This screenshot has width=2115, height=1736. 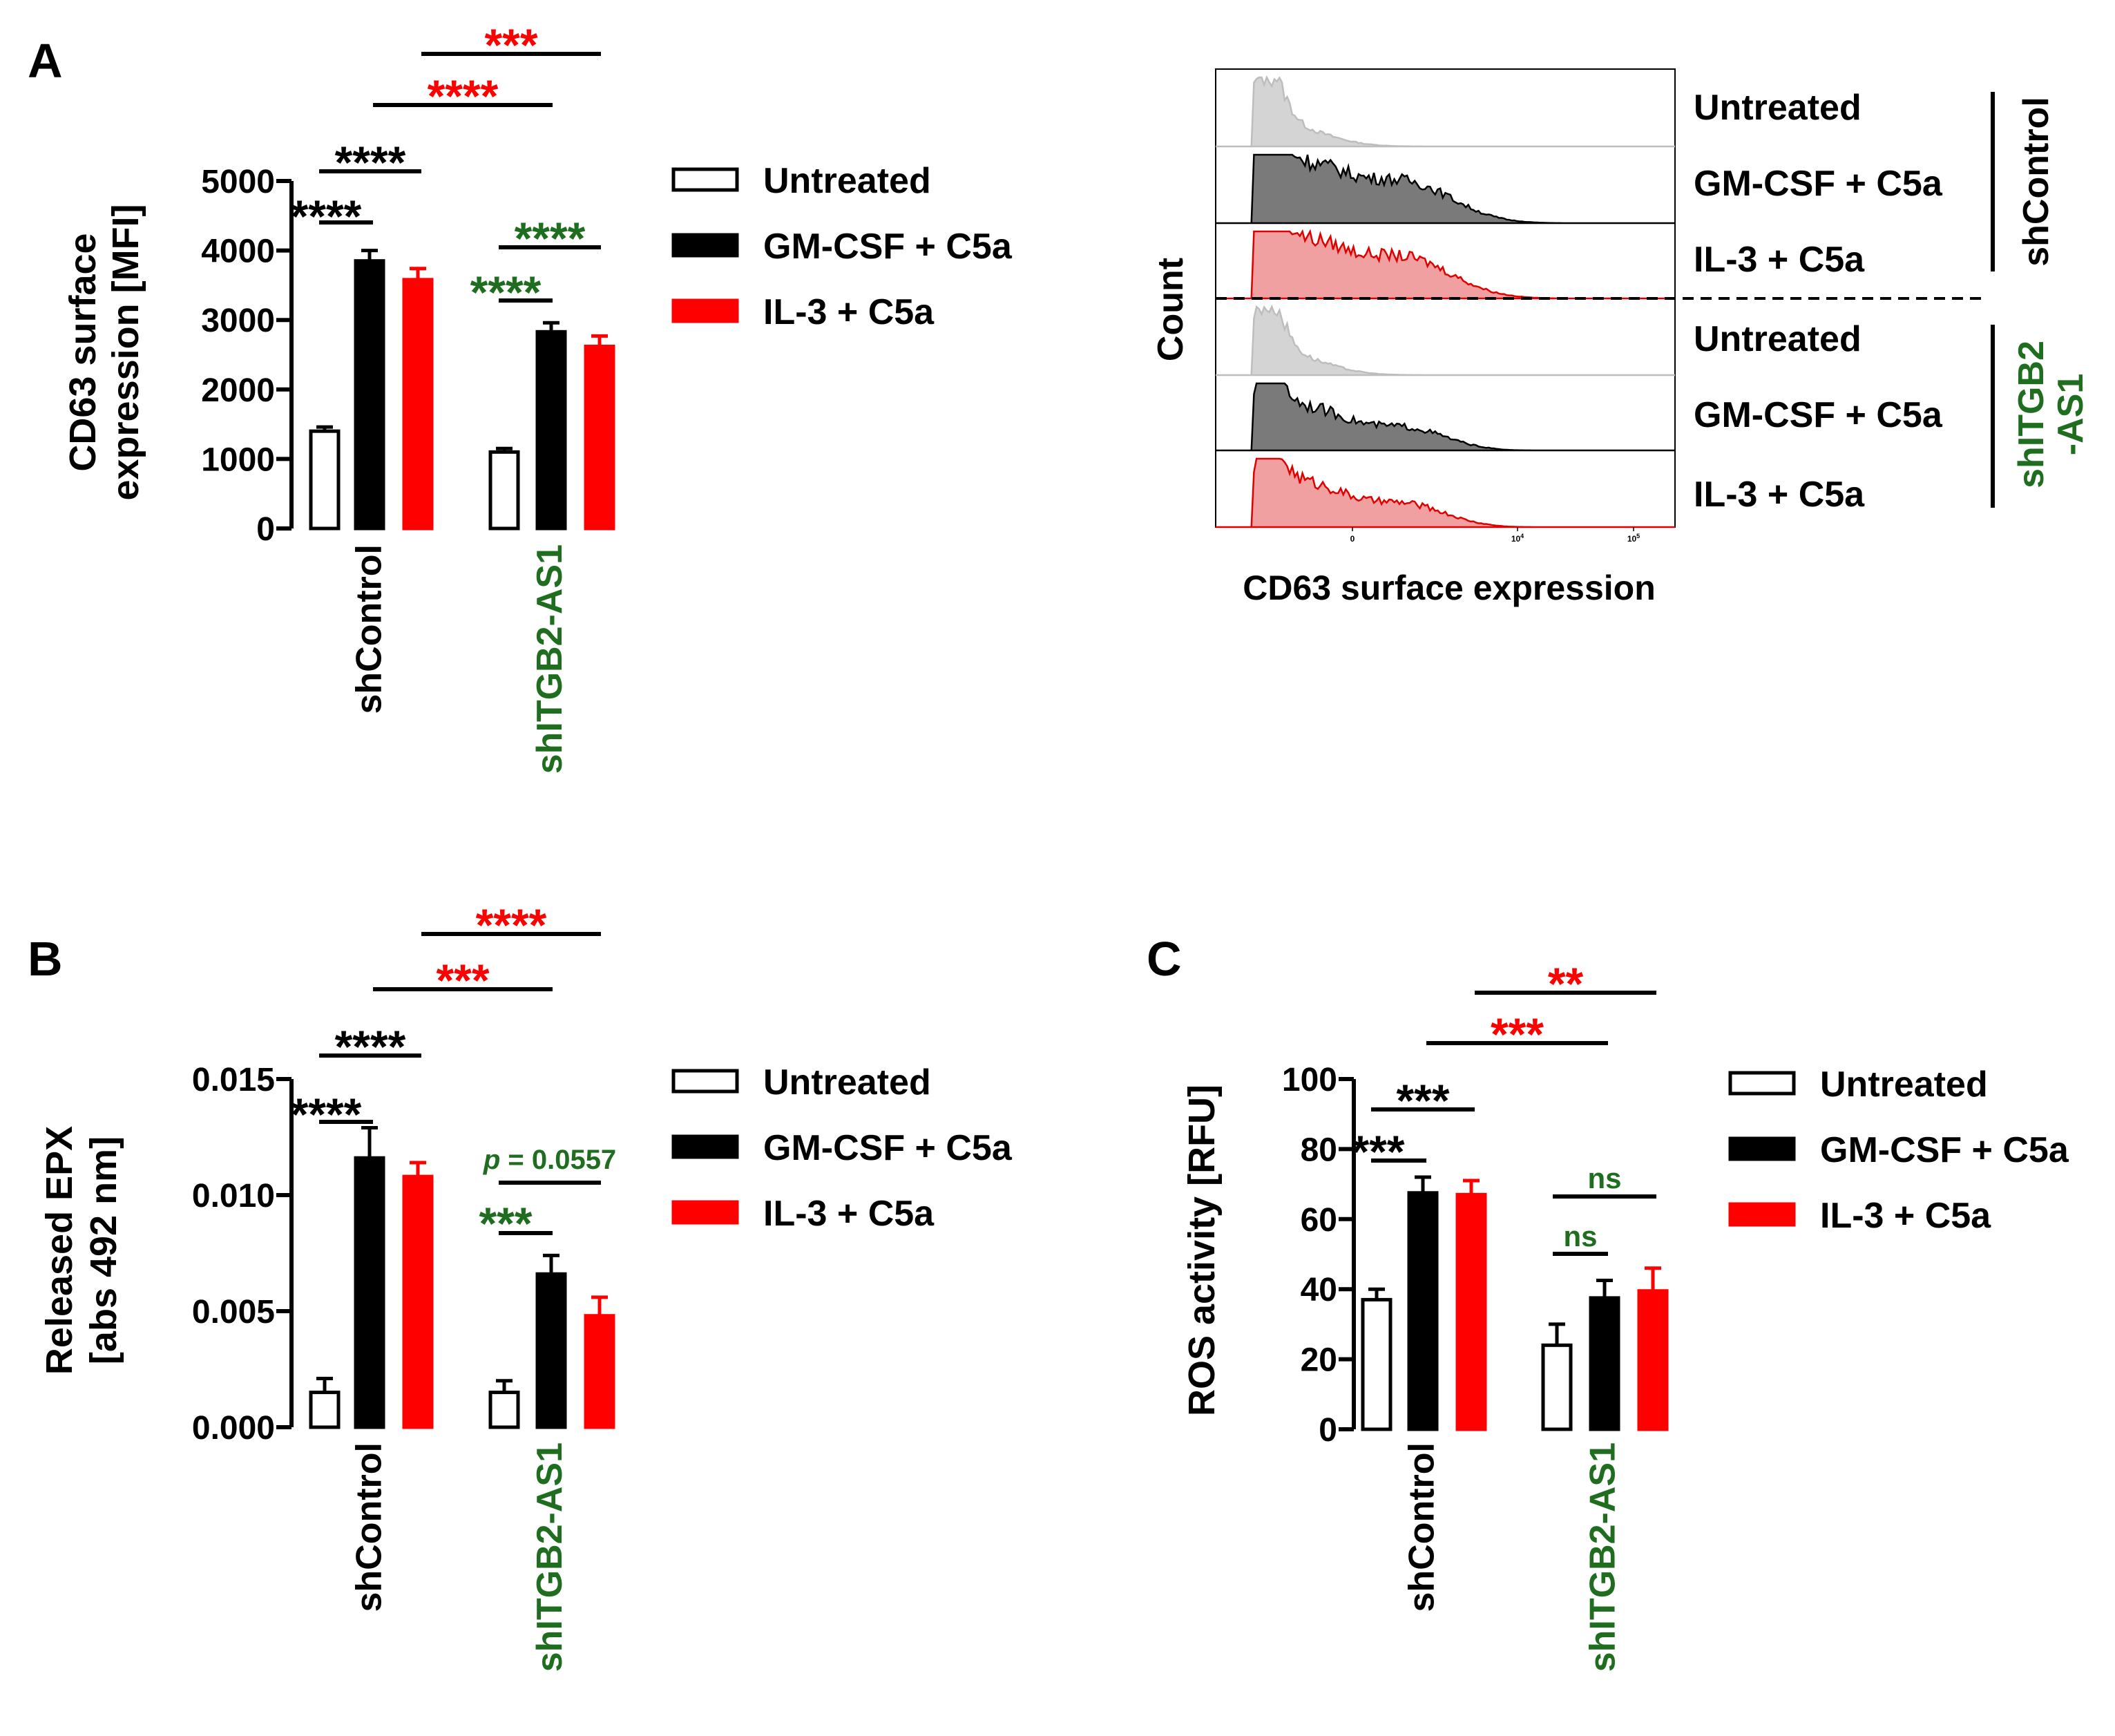 What do you see at coordinates (83, 352) in the screenshot?
I see `y-axis-label: CD63 surface` at bounding box center [83, 352].